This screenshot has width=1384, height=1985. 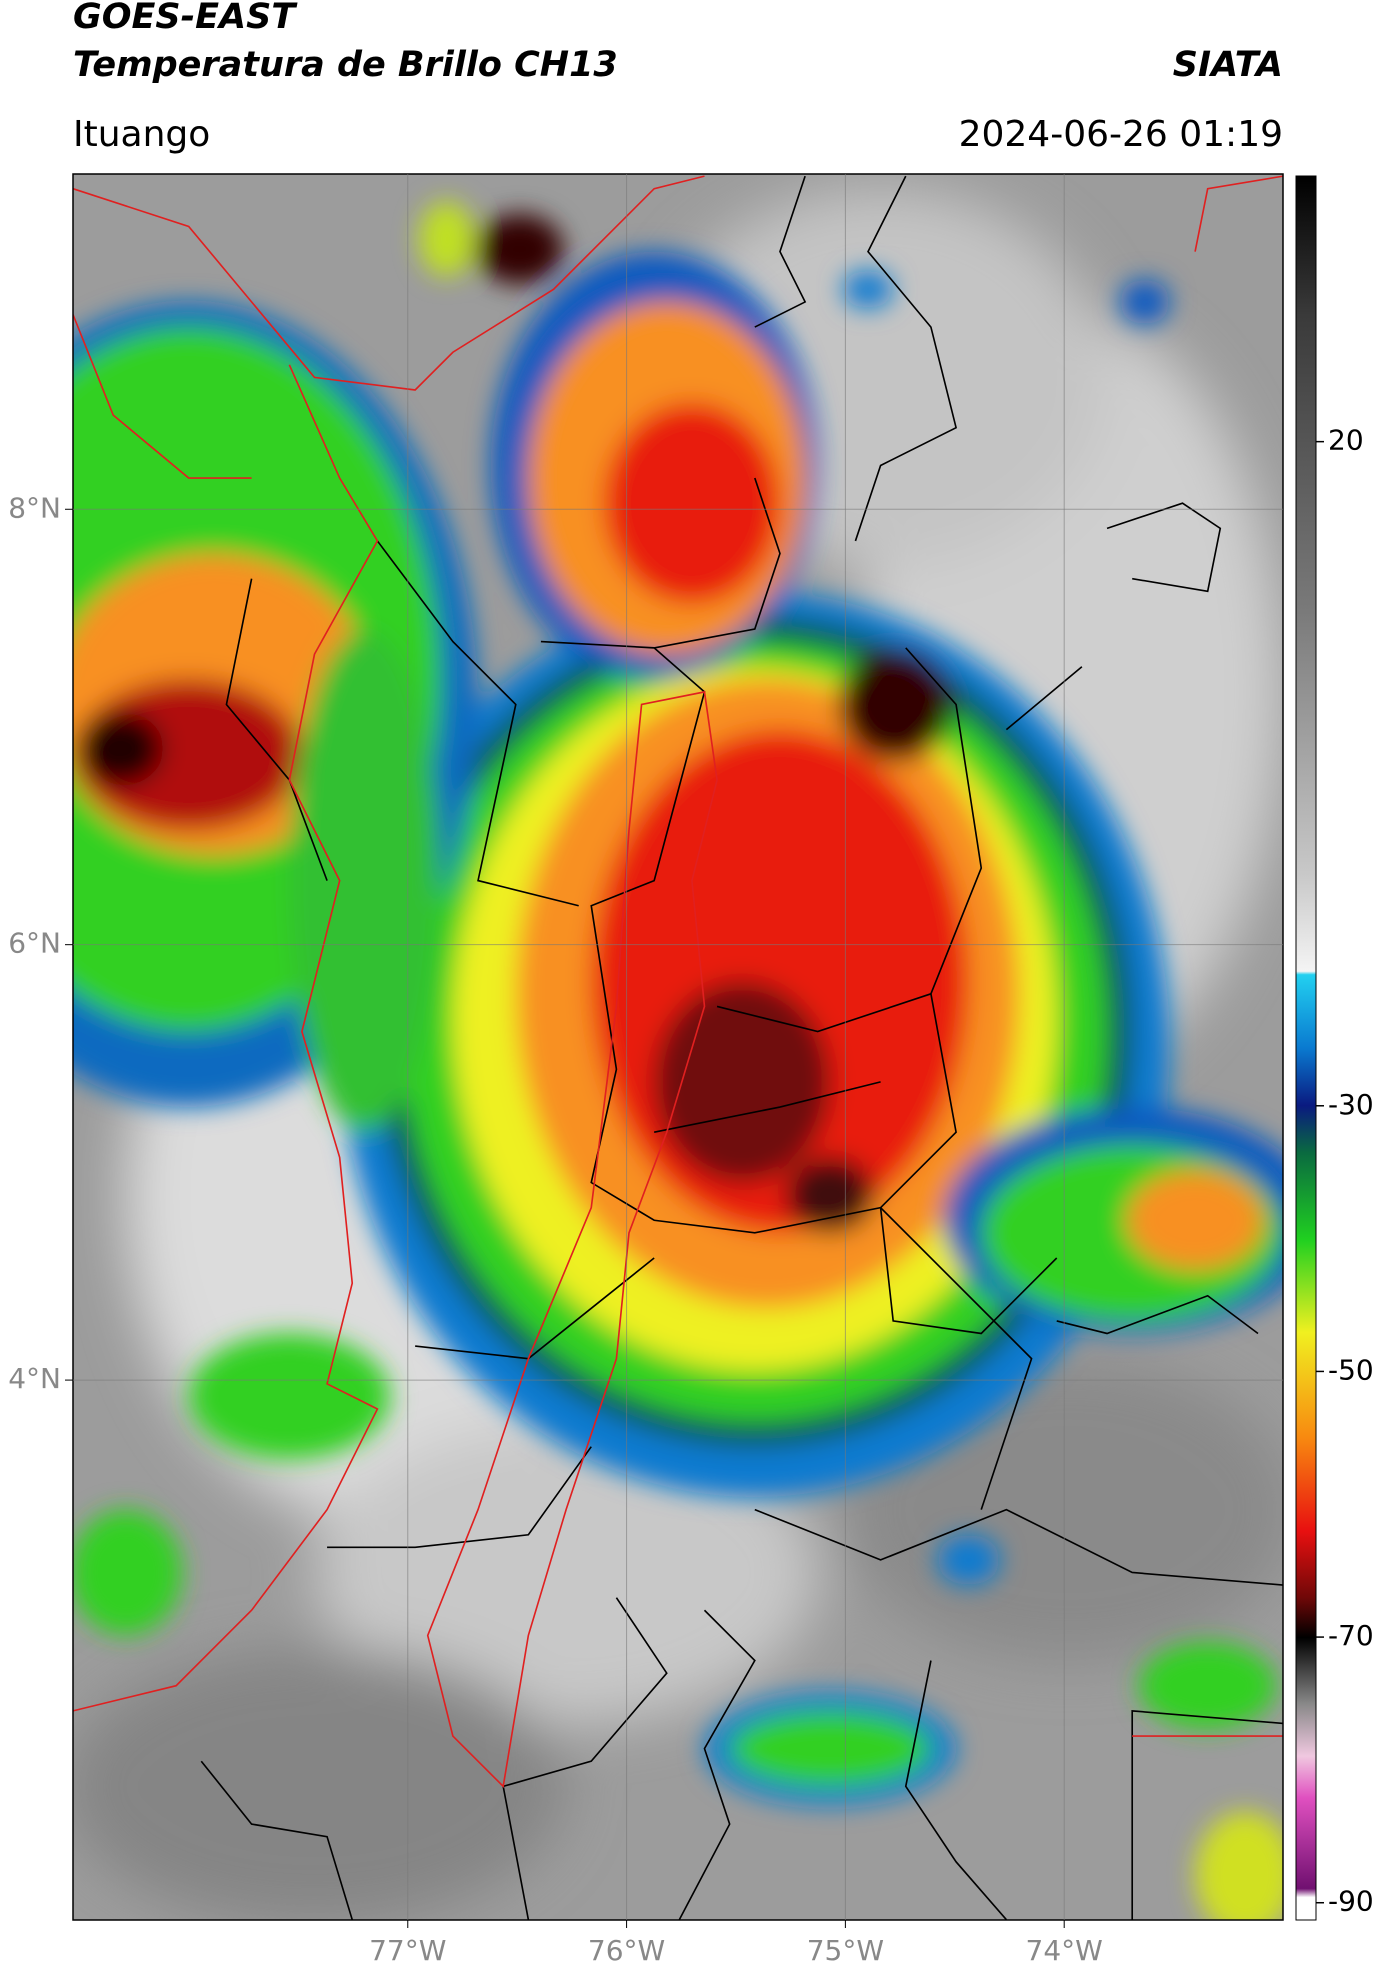 I want to click on colorbar, so click(x=1306, y=1048).